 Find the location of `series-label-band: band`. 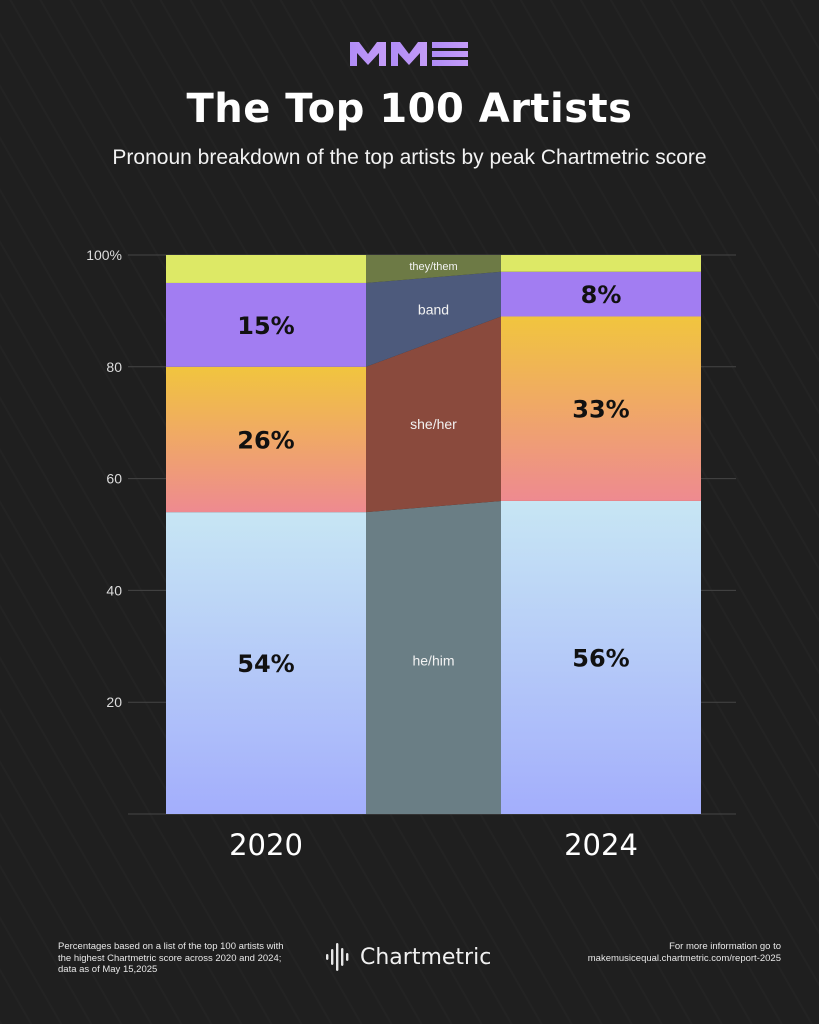

series-label-band: band is located at coordinates (433, 310).